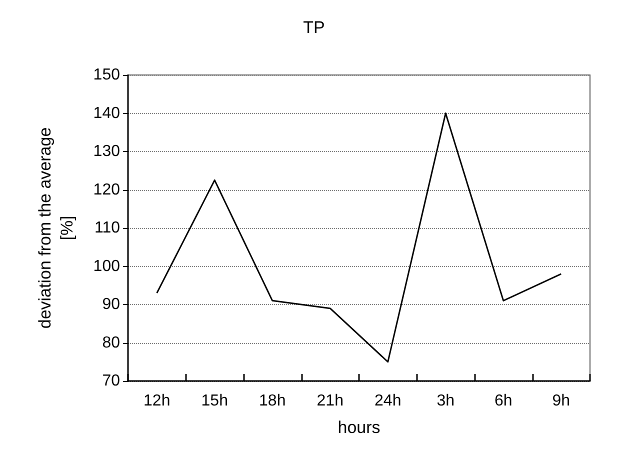 This screenshot has width=628, height=461. What do you see at coordinates (445, 401) in the screenshot?
I see `x-tick-label: 3h` at bounding box center [445, 401].